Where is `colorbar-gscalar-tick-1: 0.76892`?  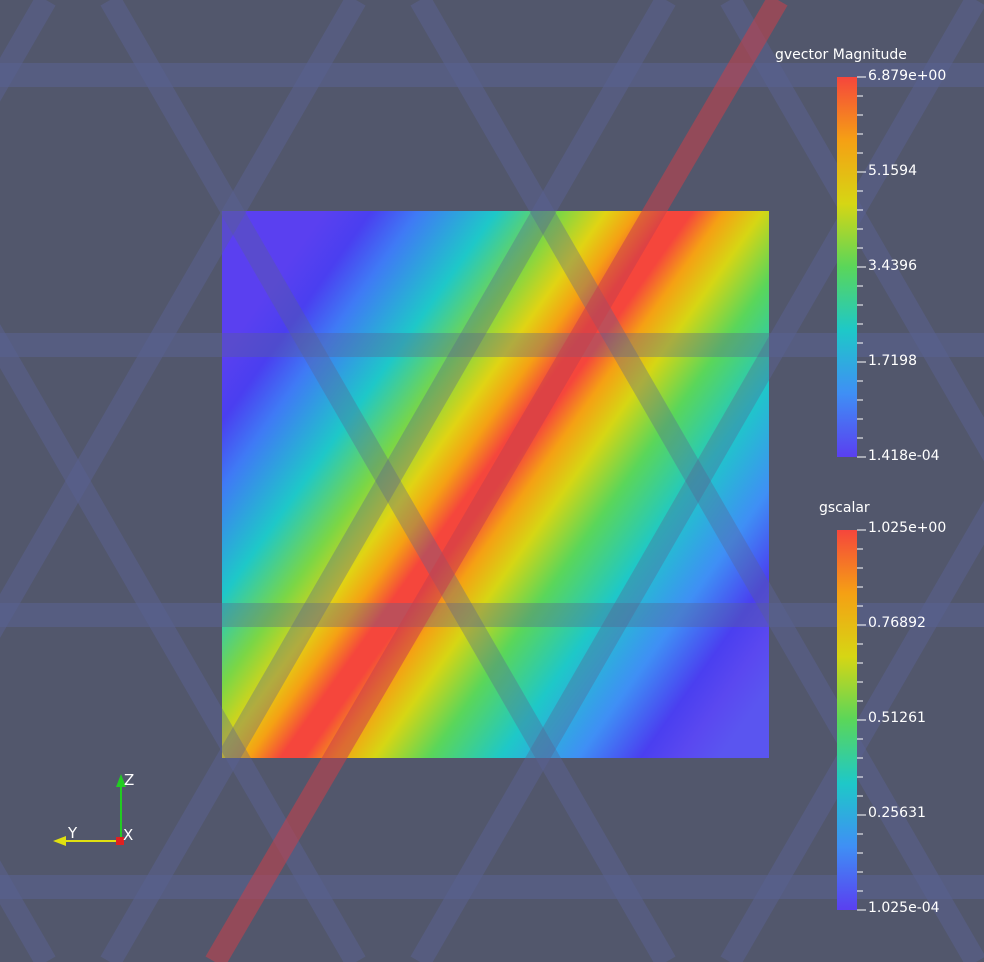 colorbar-gscalar-tick-1: 0.76892 is located at coordinates (897, 623).